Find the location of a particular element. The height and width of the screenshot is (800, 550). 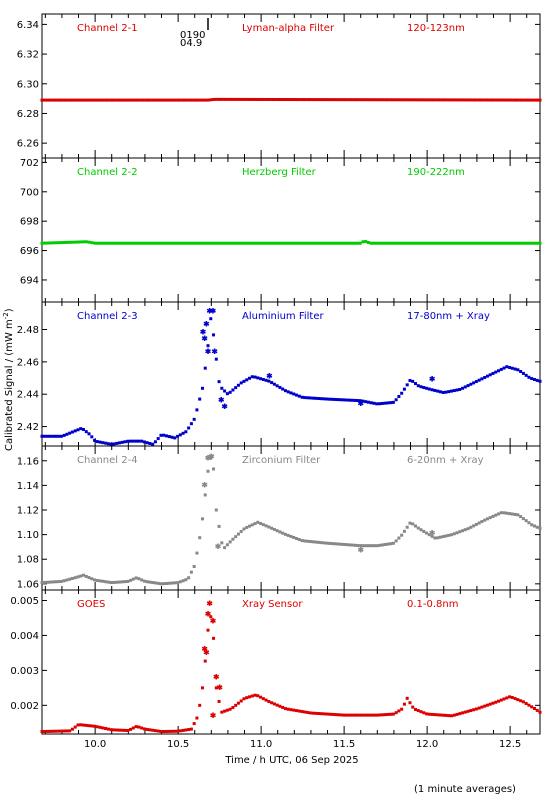

y-tick-label: 2.48 is located at coordinates (28, 330).